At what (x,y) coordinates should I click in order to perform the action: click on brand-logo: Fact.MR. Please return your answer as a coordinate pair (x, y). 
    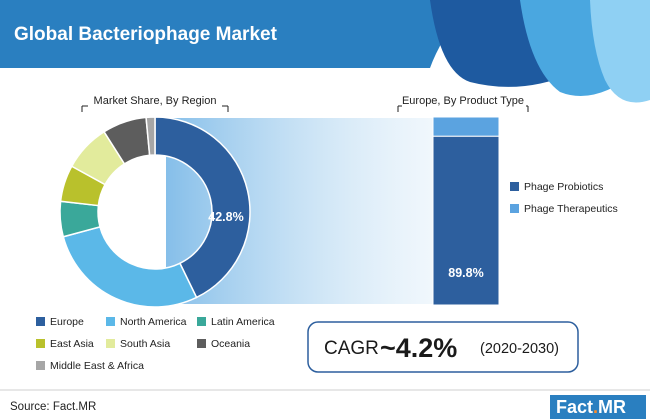
    Looking at the image, I should click on (598, 407).